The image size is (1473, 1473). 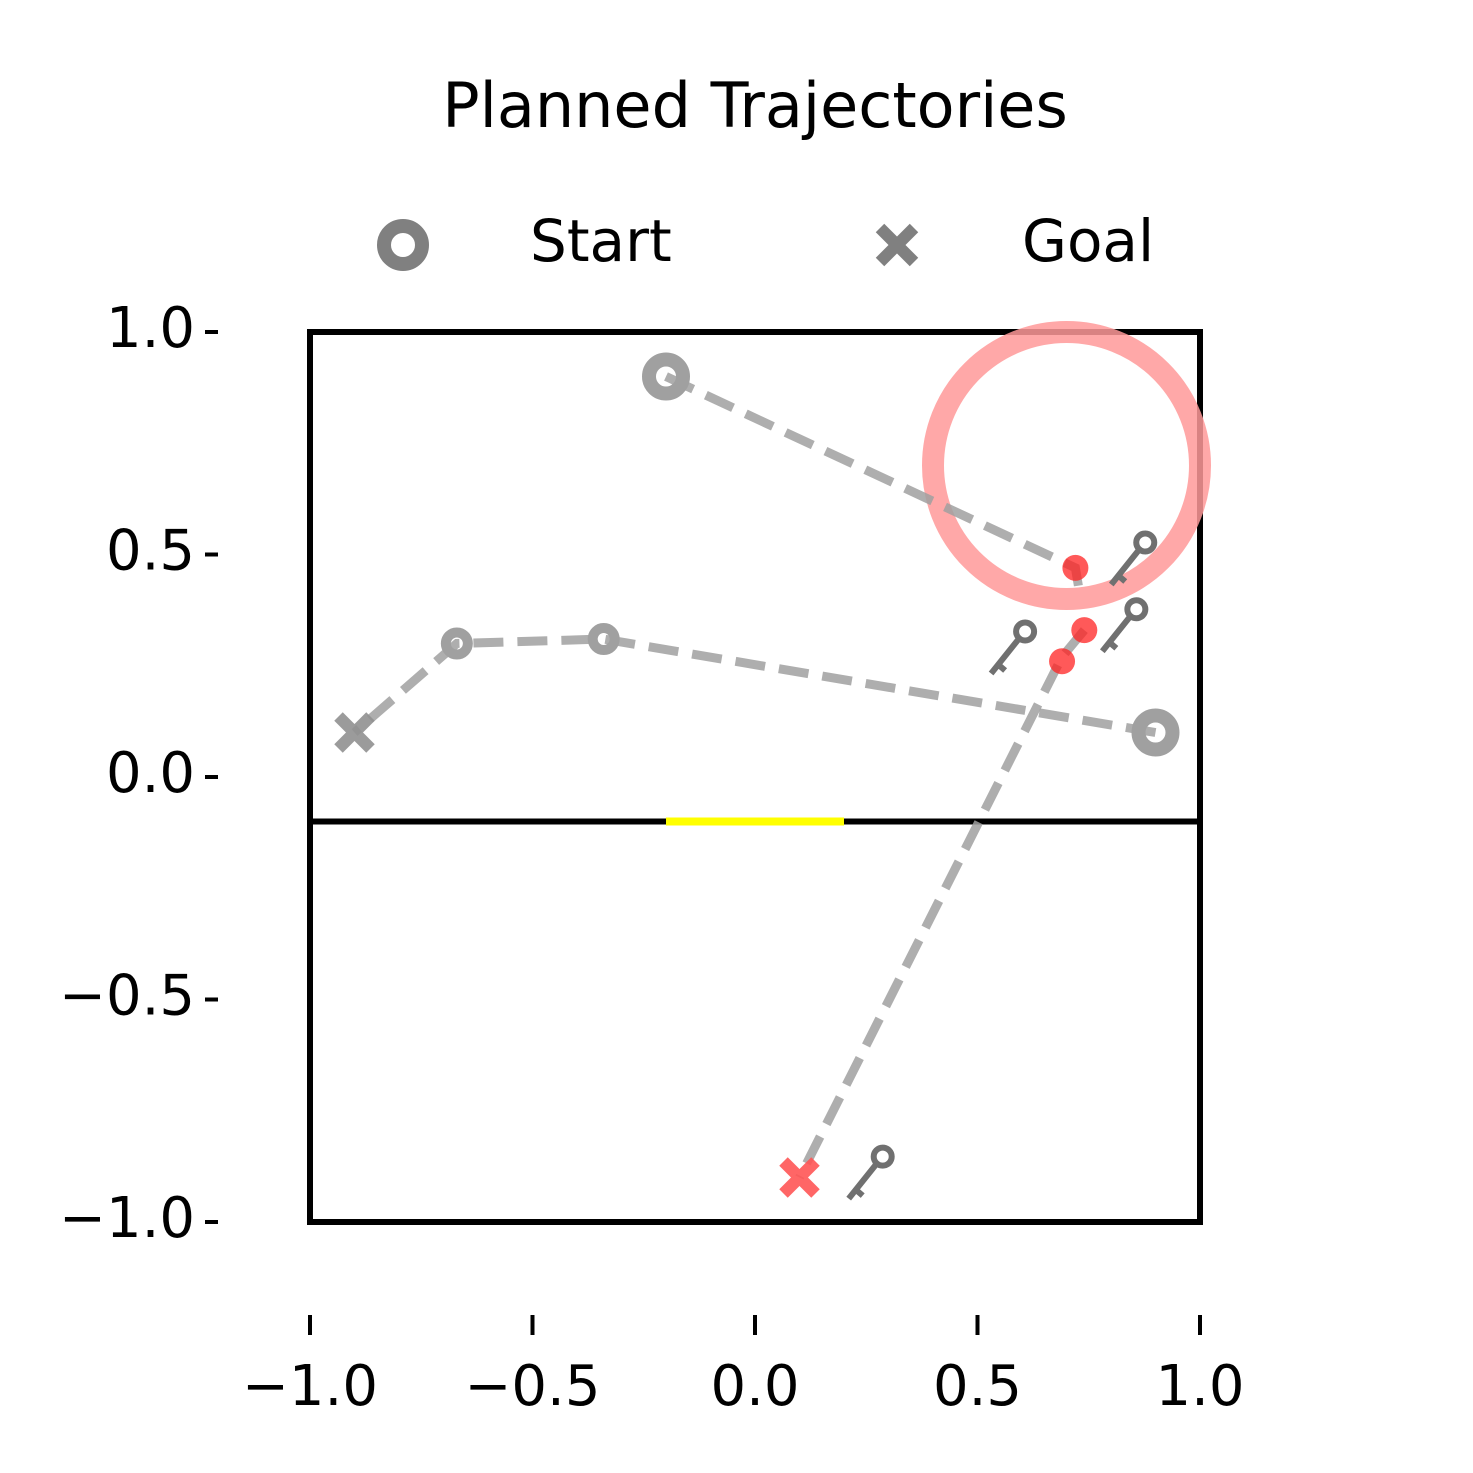 I want to click on y-tick-label: −0.5, so click(x=127, y=996).